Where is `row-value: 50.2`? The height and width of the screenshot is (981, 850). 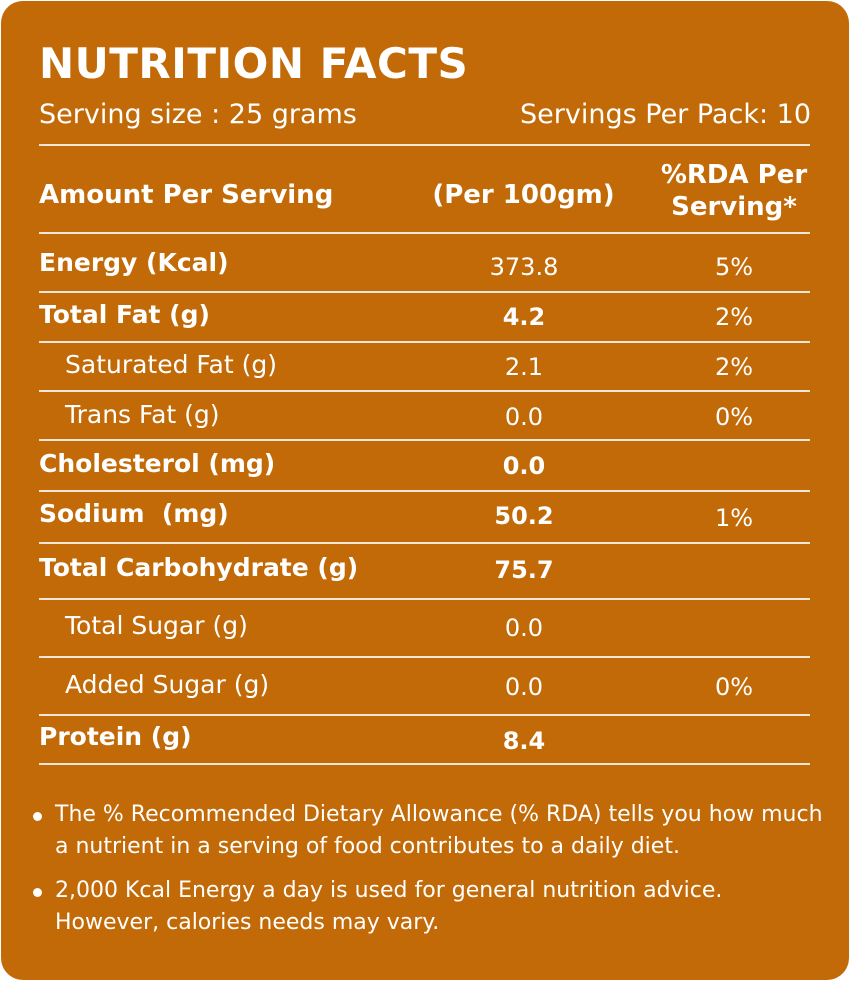 row-value: 50.2 is located at coordinates (524, 516).